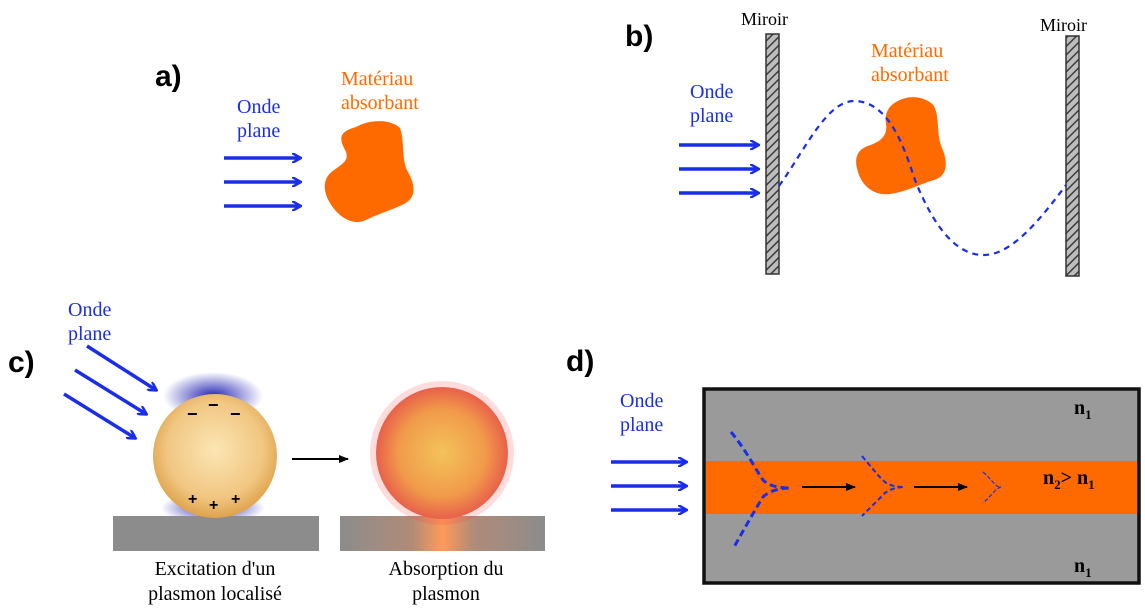 The height and width of the screenshot is (610, 1145). I want to click on panel-a-wave-label-line1: Onde, so click(258, 107).